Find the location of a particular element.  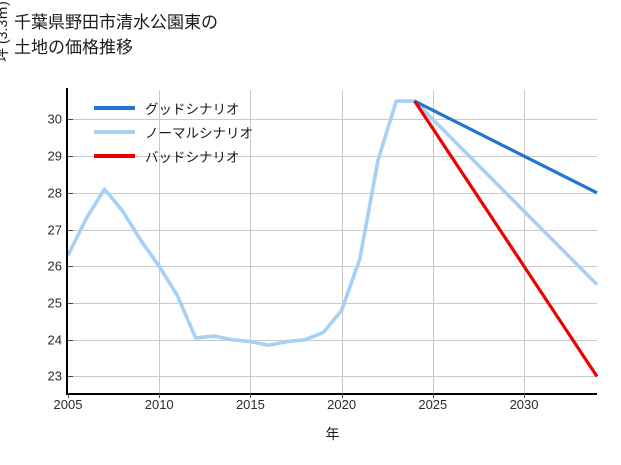

y-tick-label: 26 is located at coordinates (54, 266).